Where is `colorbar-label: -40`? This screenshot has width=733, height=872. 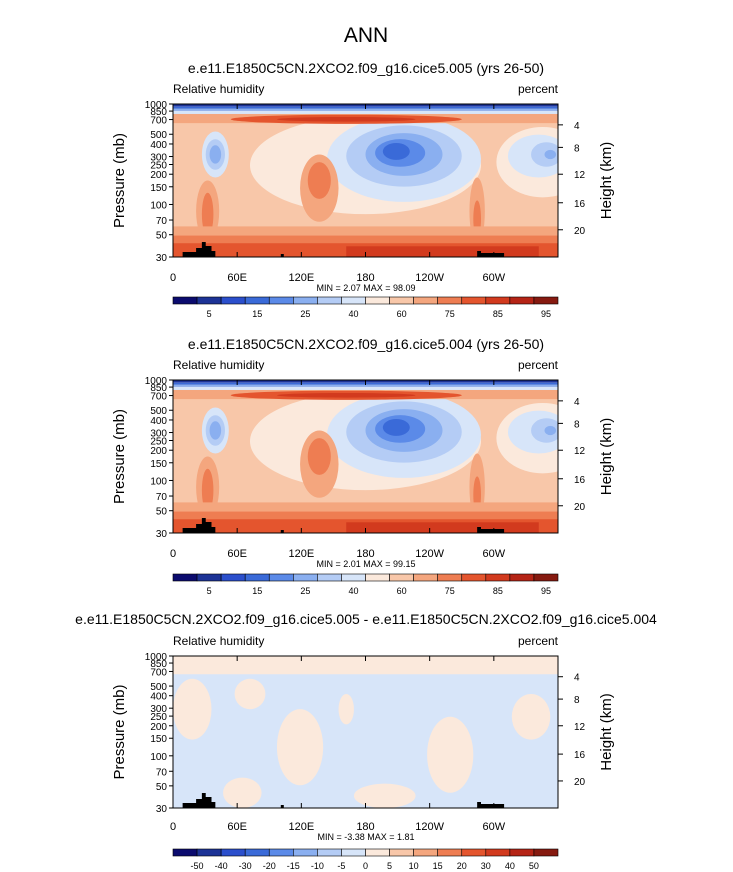 colorbar-label: -40 is located at coordinates (221, 866).